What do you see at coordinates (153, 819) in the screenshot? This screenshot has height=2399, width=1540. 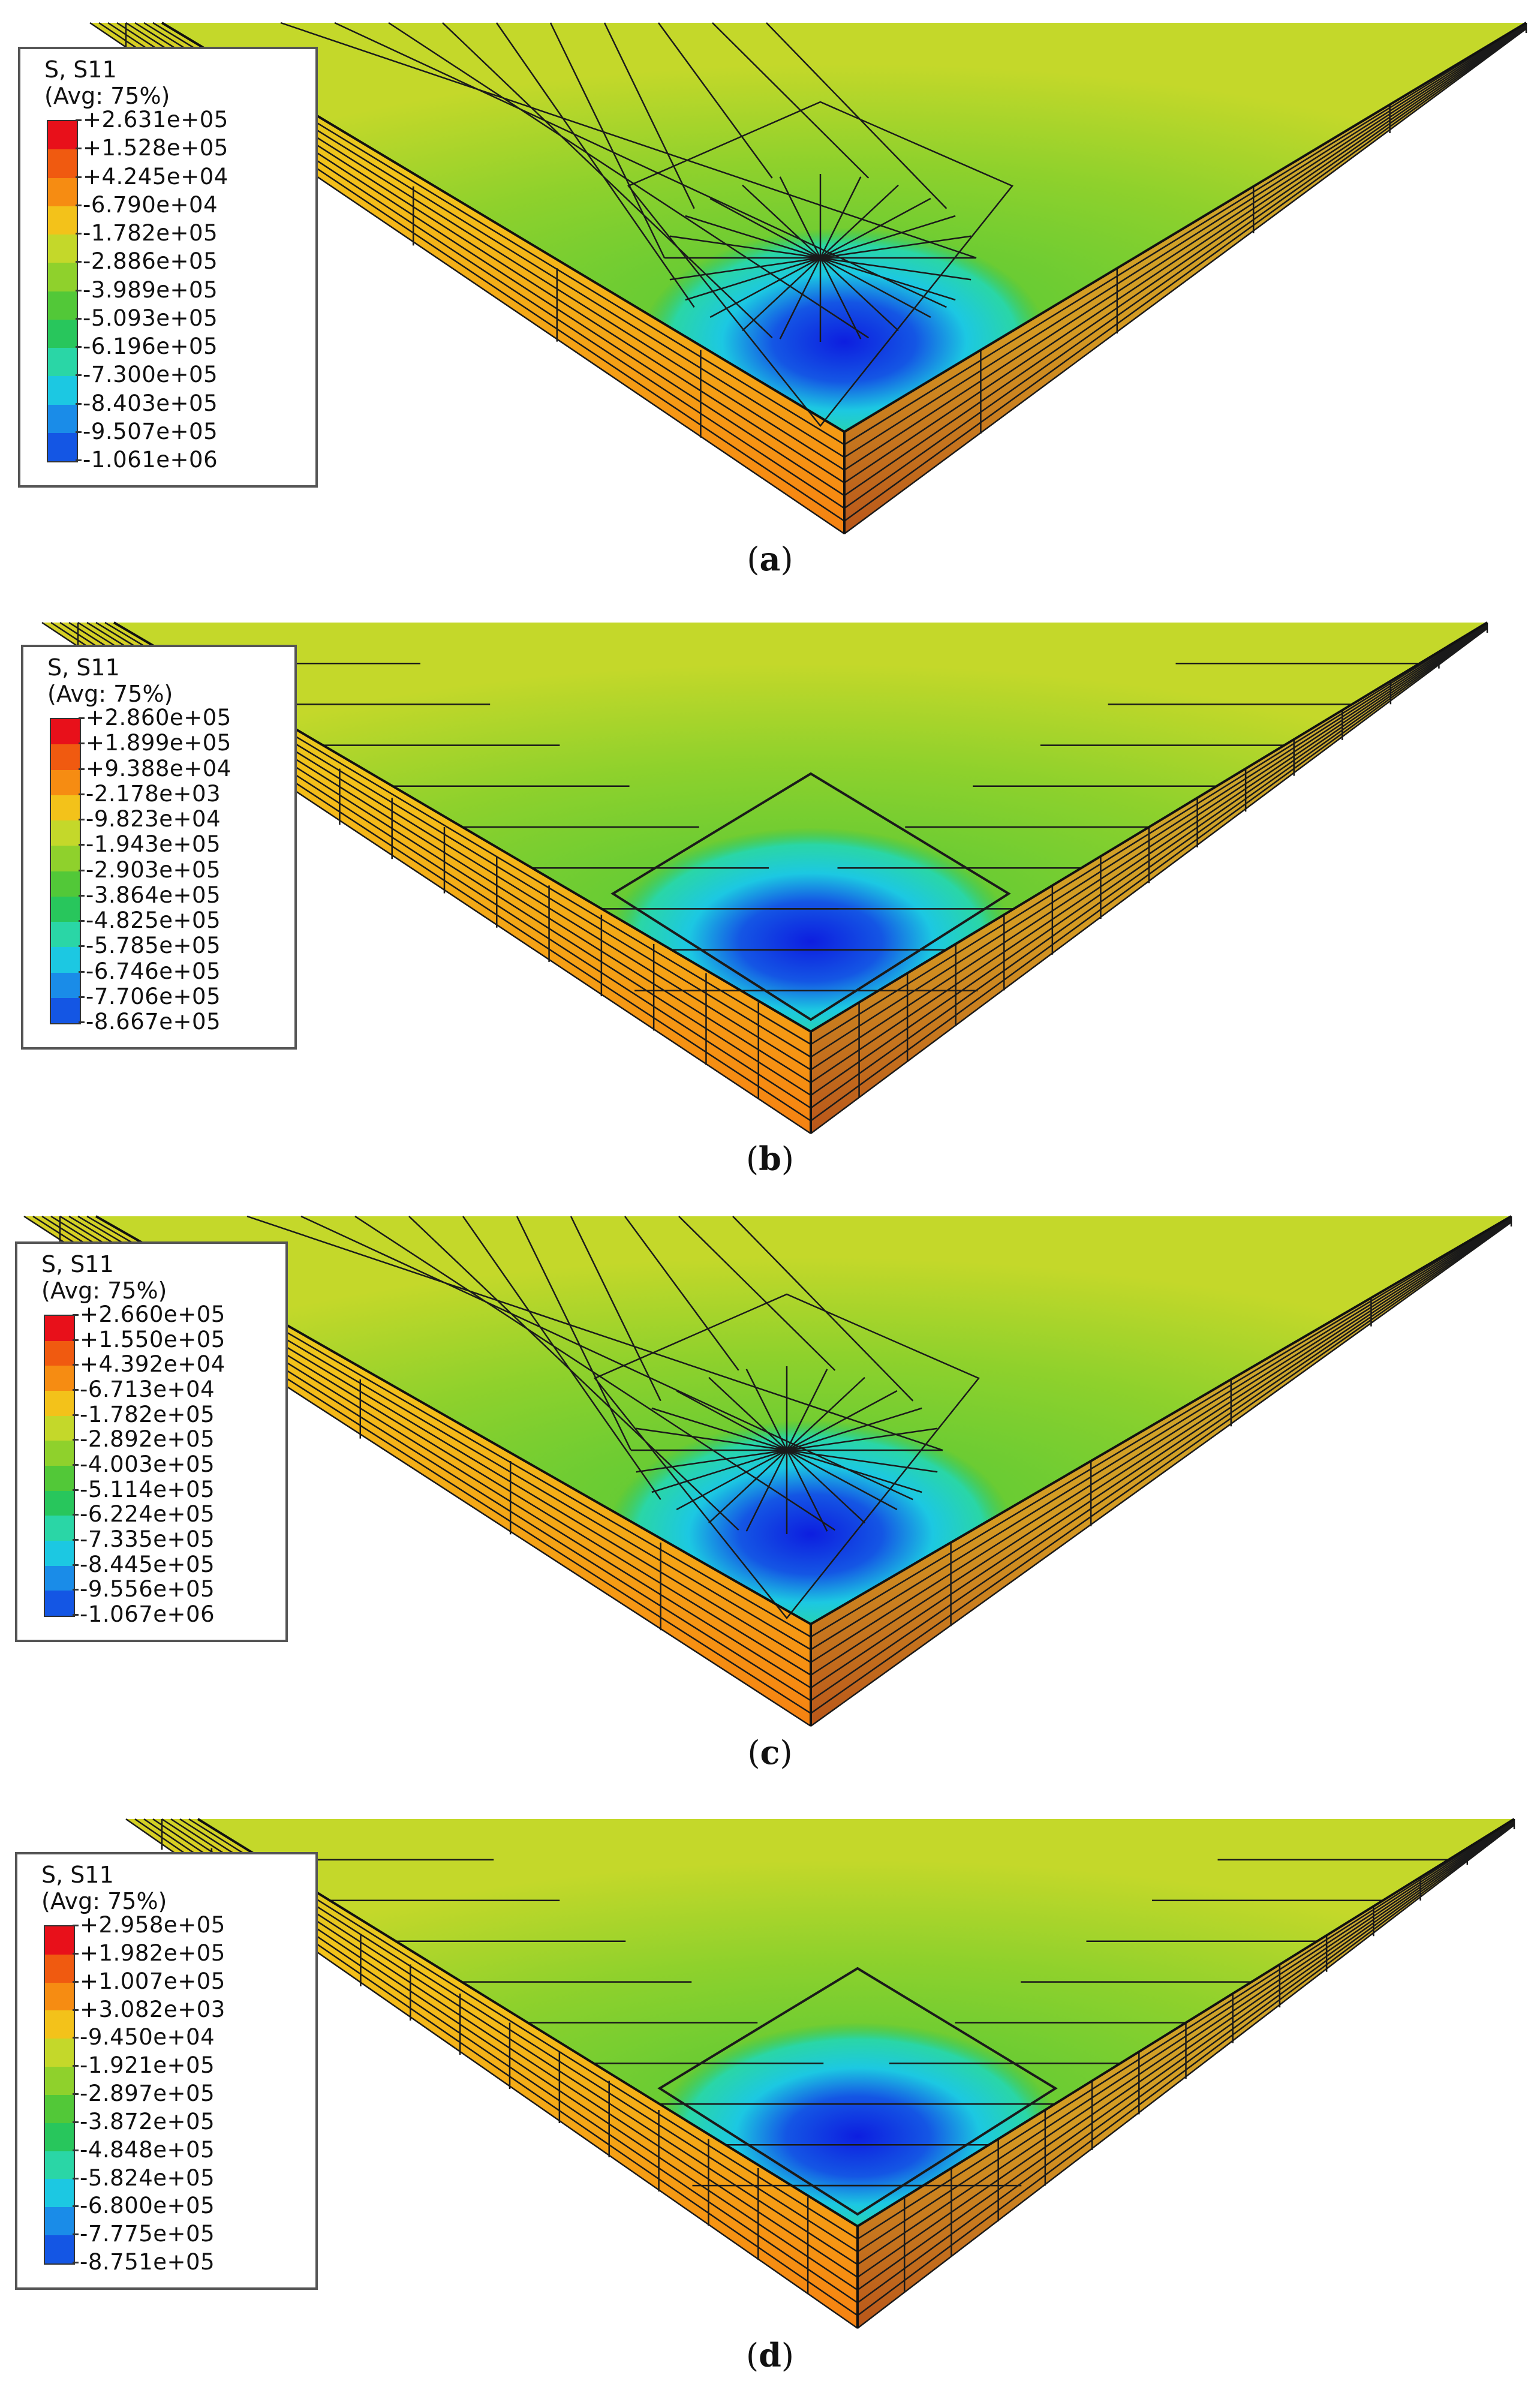 I see `legend-value: -9.823e+04` at bounding box center [153, 819].